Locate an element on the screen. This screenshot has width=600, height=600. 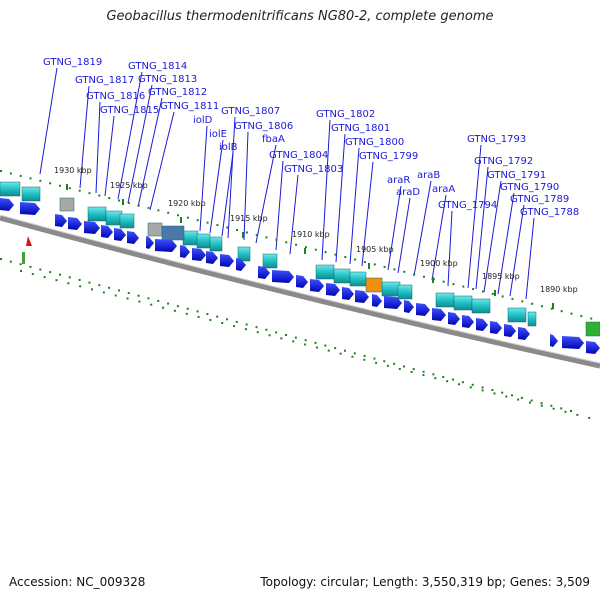
gene-label: GTNG_1812 is located at coordinates (177, 92).